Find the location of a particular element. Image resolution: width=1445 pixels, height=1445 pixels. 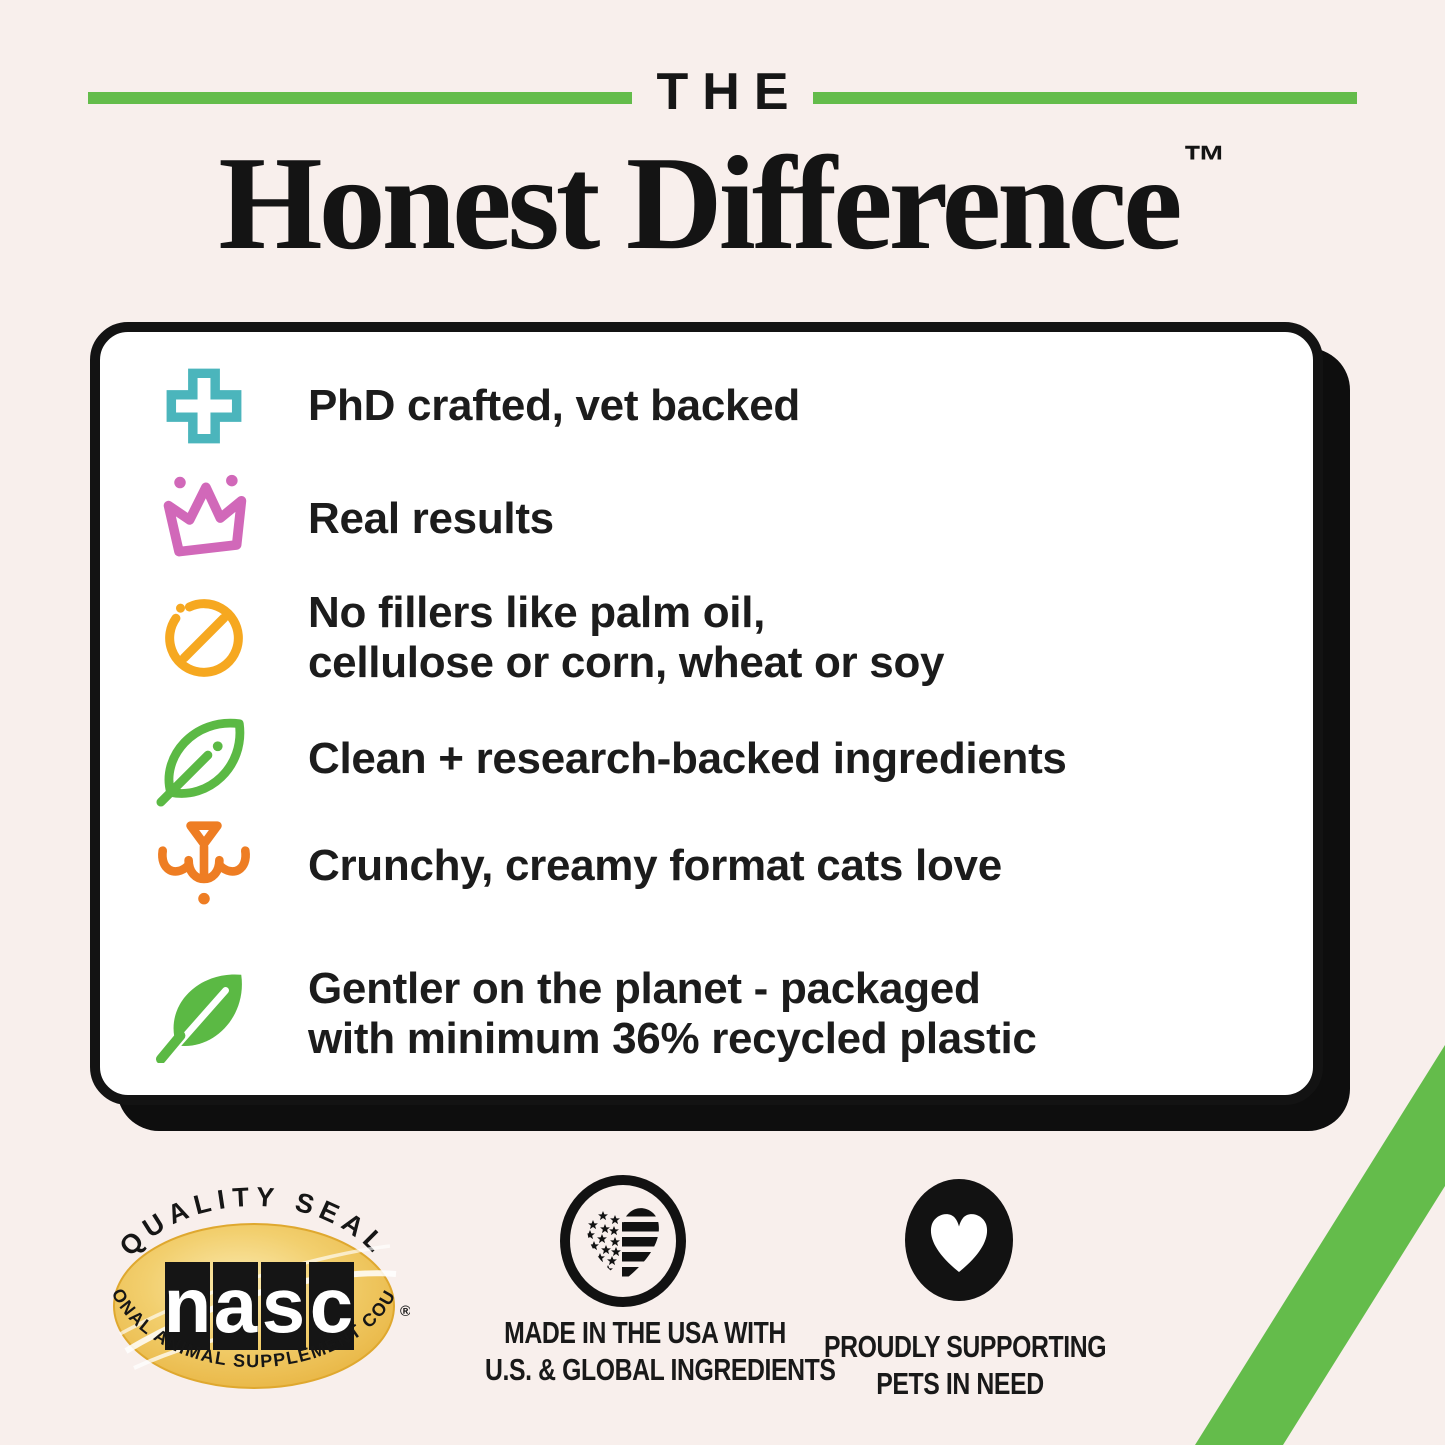

eyebrow-text: THE is located at coordinates (729, 92).